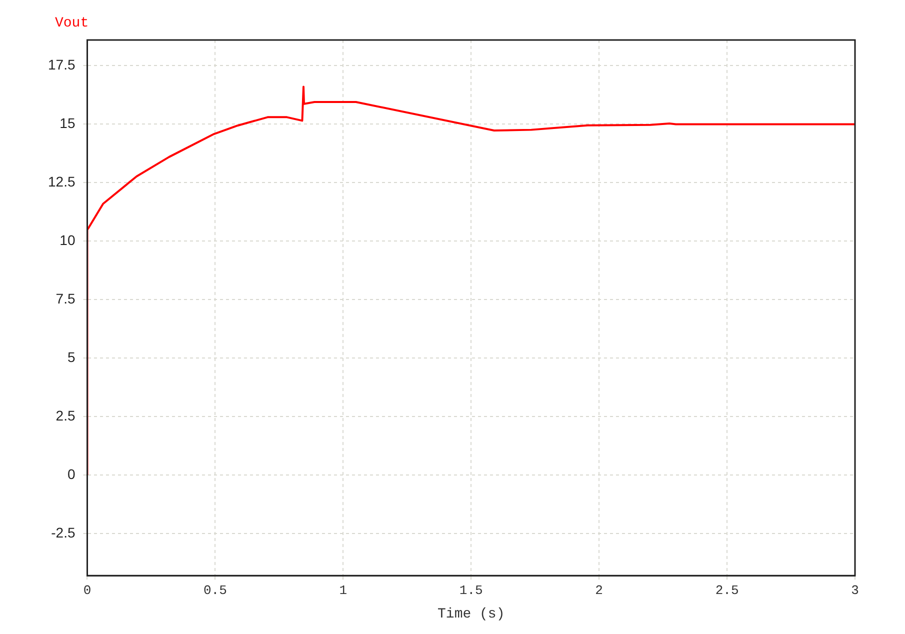 The height and width of the screenshot is (634, 905). What do you see at coordinates (62, 182) in the screenshot?
I see `y-tick-label: 12.5` at bounding box center [62, 182].